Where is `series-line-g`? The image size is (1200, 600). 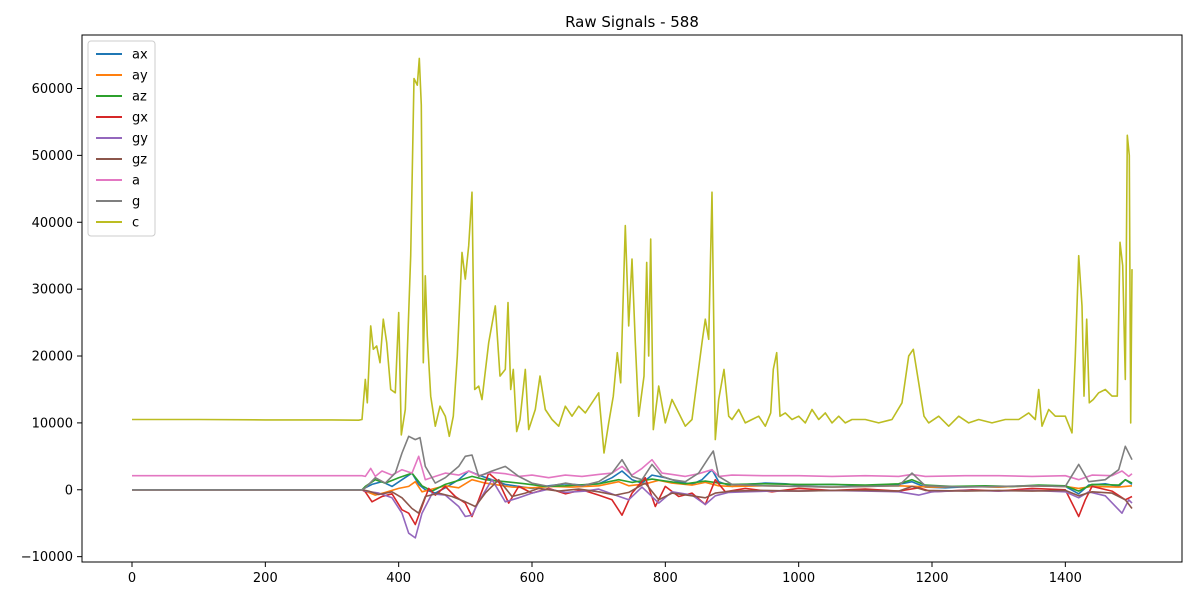 series-line-g is located at coordinates (632, 463).